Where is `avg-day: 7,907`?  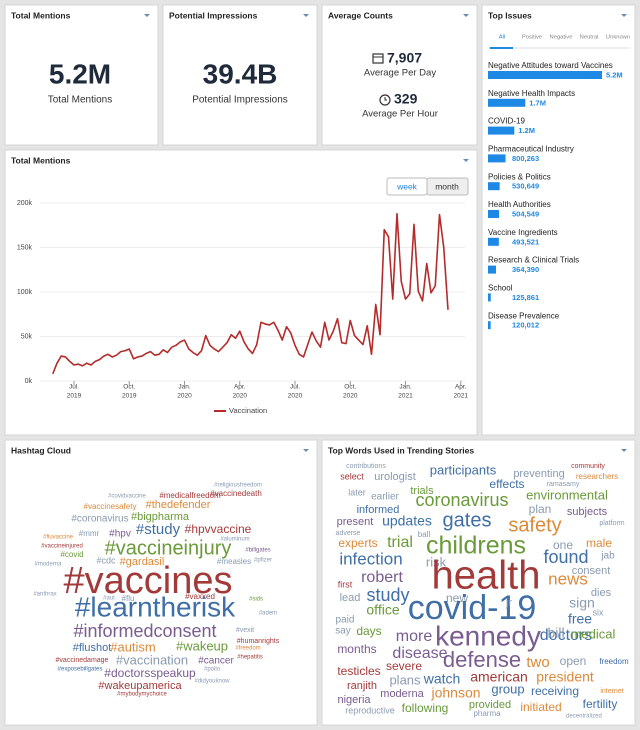
avg-day: 7,907 is located at coordinates (404, 58).